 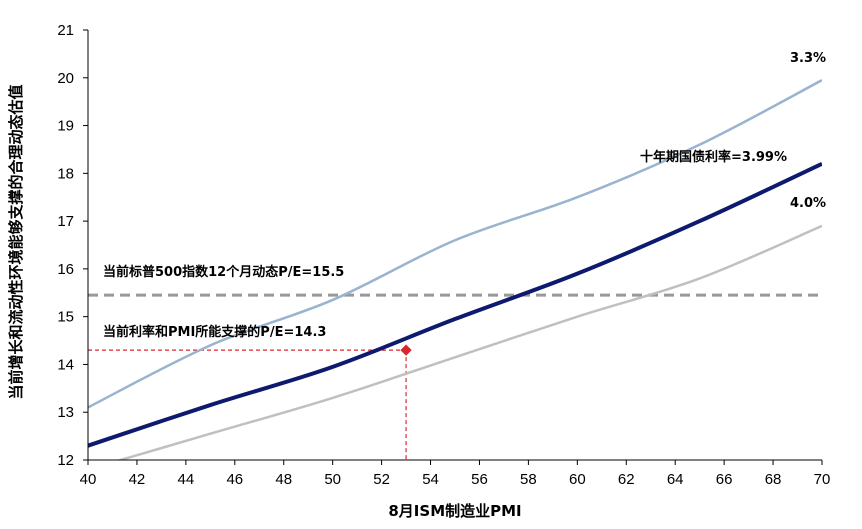 What do you see at coordinates (65, 460) in the screenshot?
I see `y-tick-label: 12` at bounding box center [65, 460].